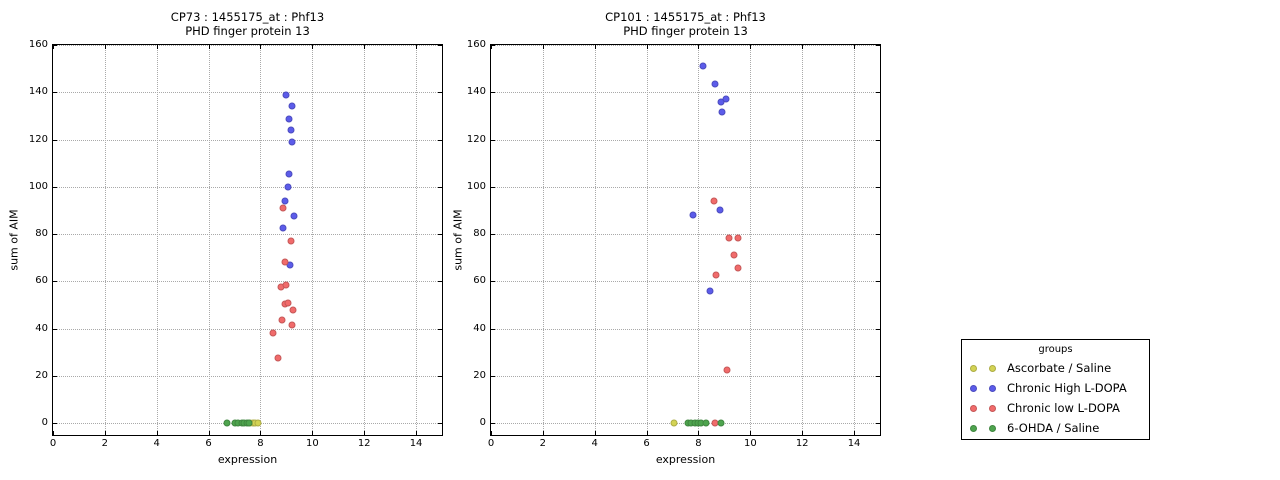 This screenshot has width=1280, height=480. Describe the element at coordinates (1055, 428) in the screenshot. I see `legend-item-3: 6-OHDA / Saline` at that location.